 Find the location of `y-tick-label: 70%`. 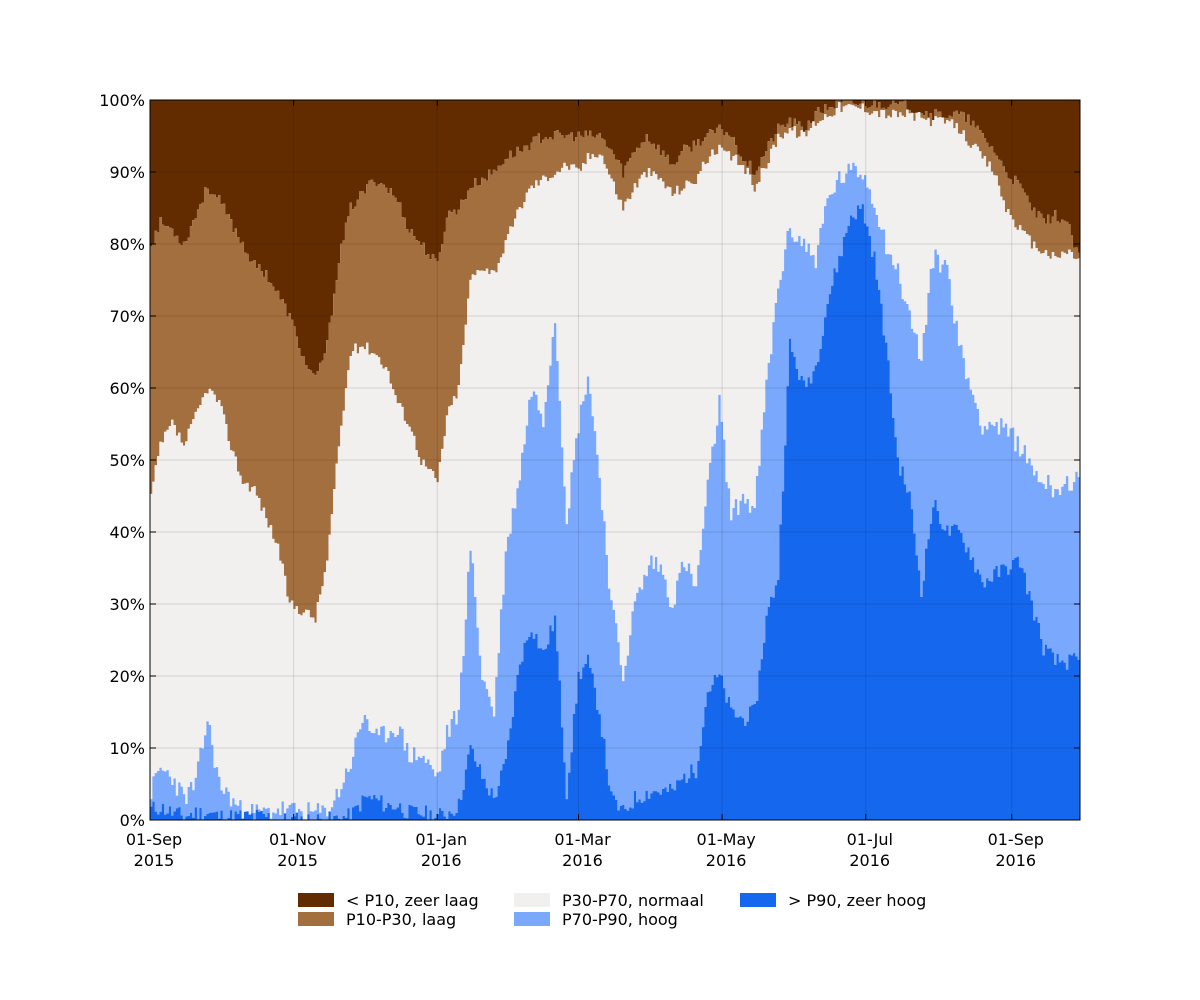

y-tick-label: 70% is located at coordinates (127, 316).